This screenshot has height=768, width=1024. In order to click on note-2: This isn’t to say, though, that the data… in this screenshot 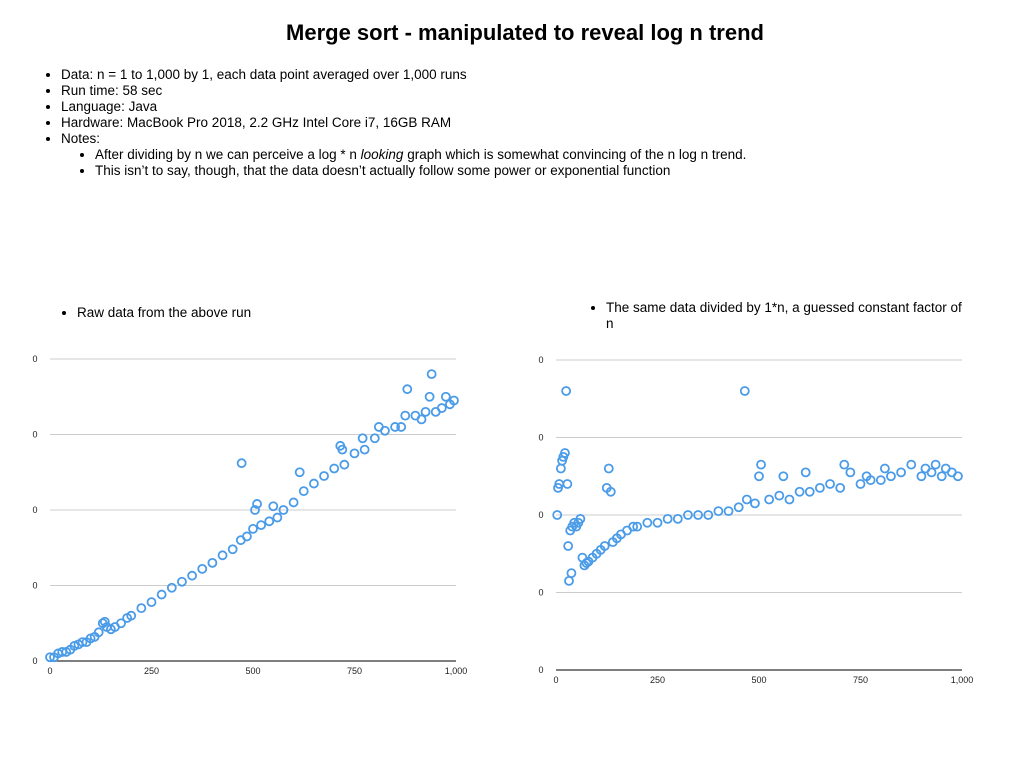, I will do `click(528, 171)`.